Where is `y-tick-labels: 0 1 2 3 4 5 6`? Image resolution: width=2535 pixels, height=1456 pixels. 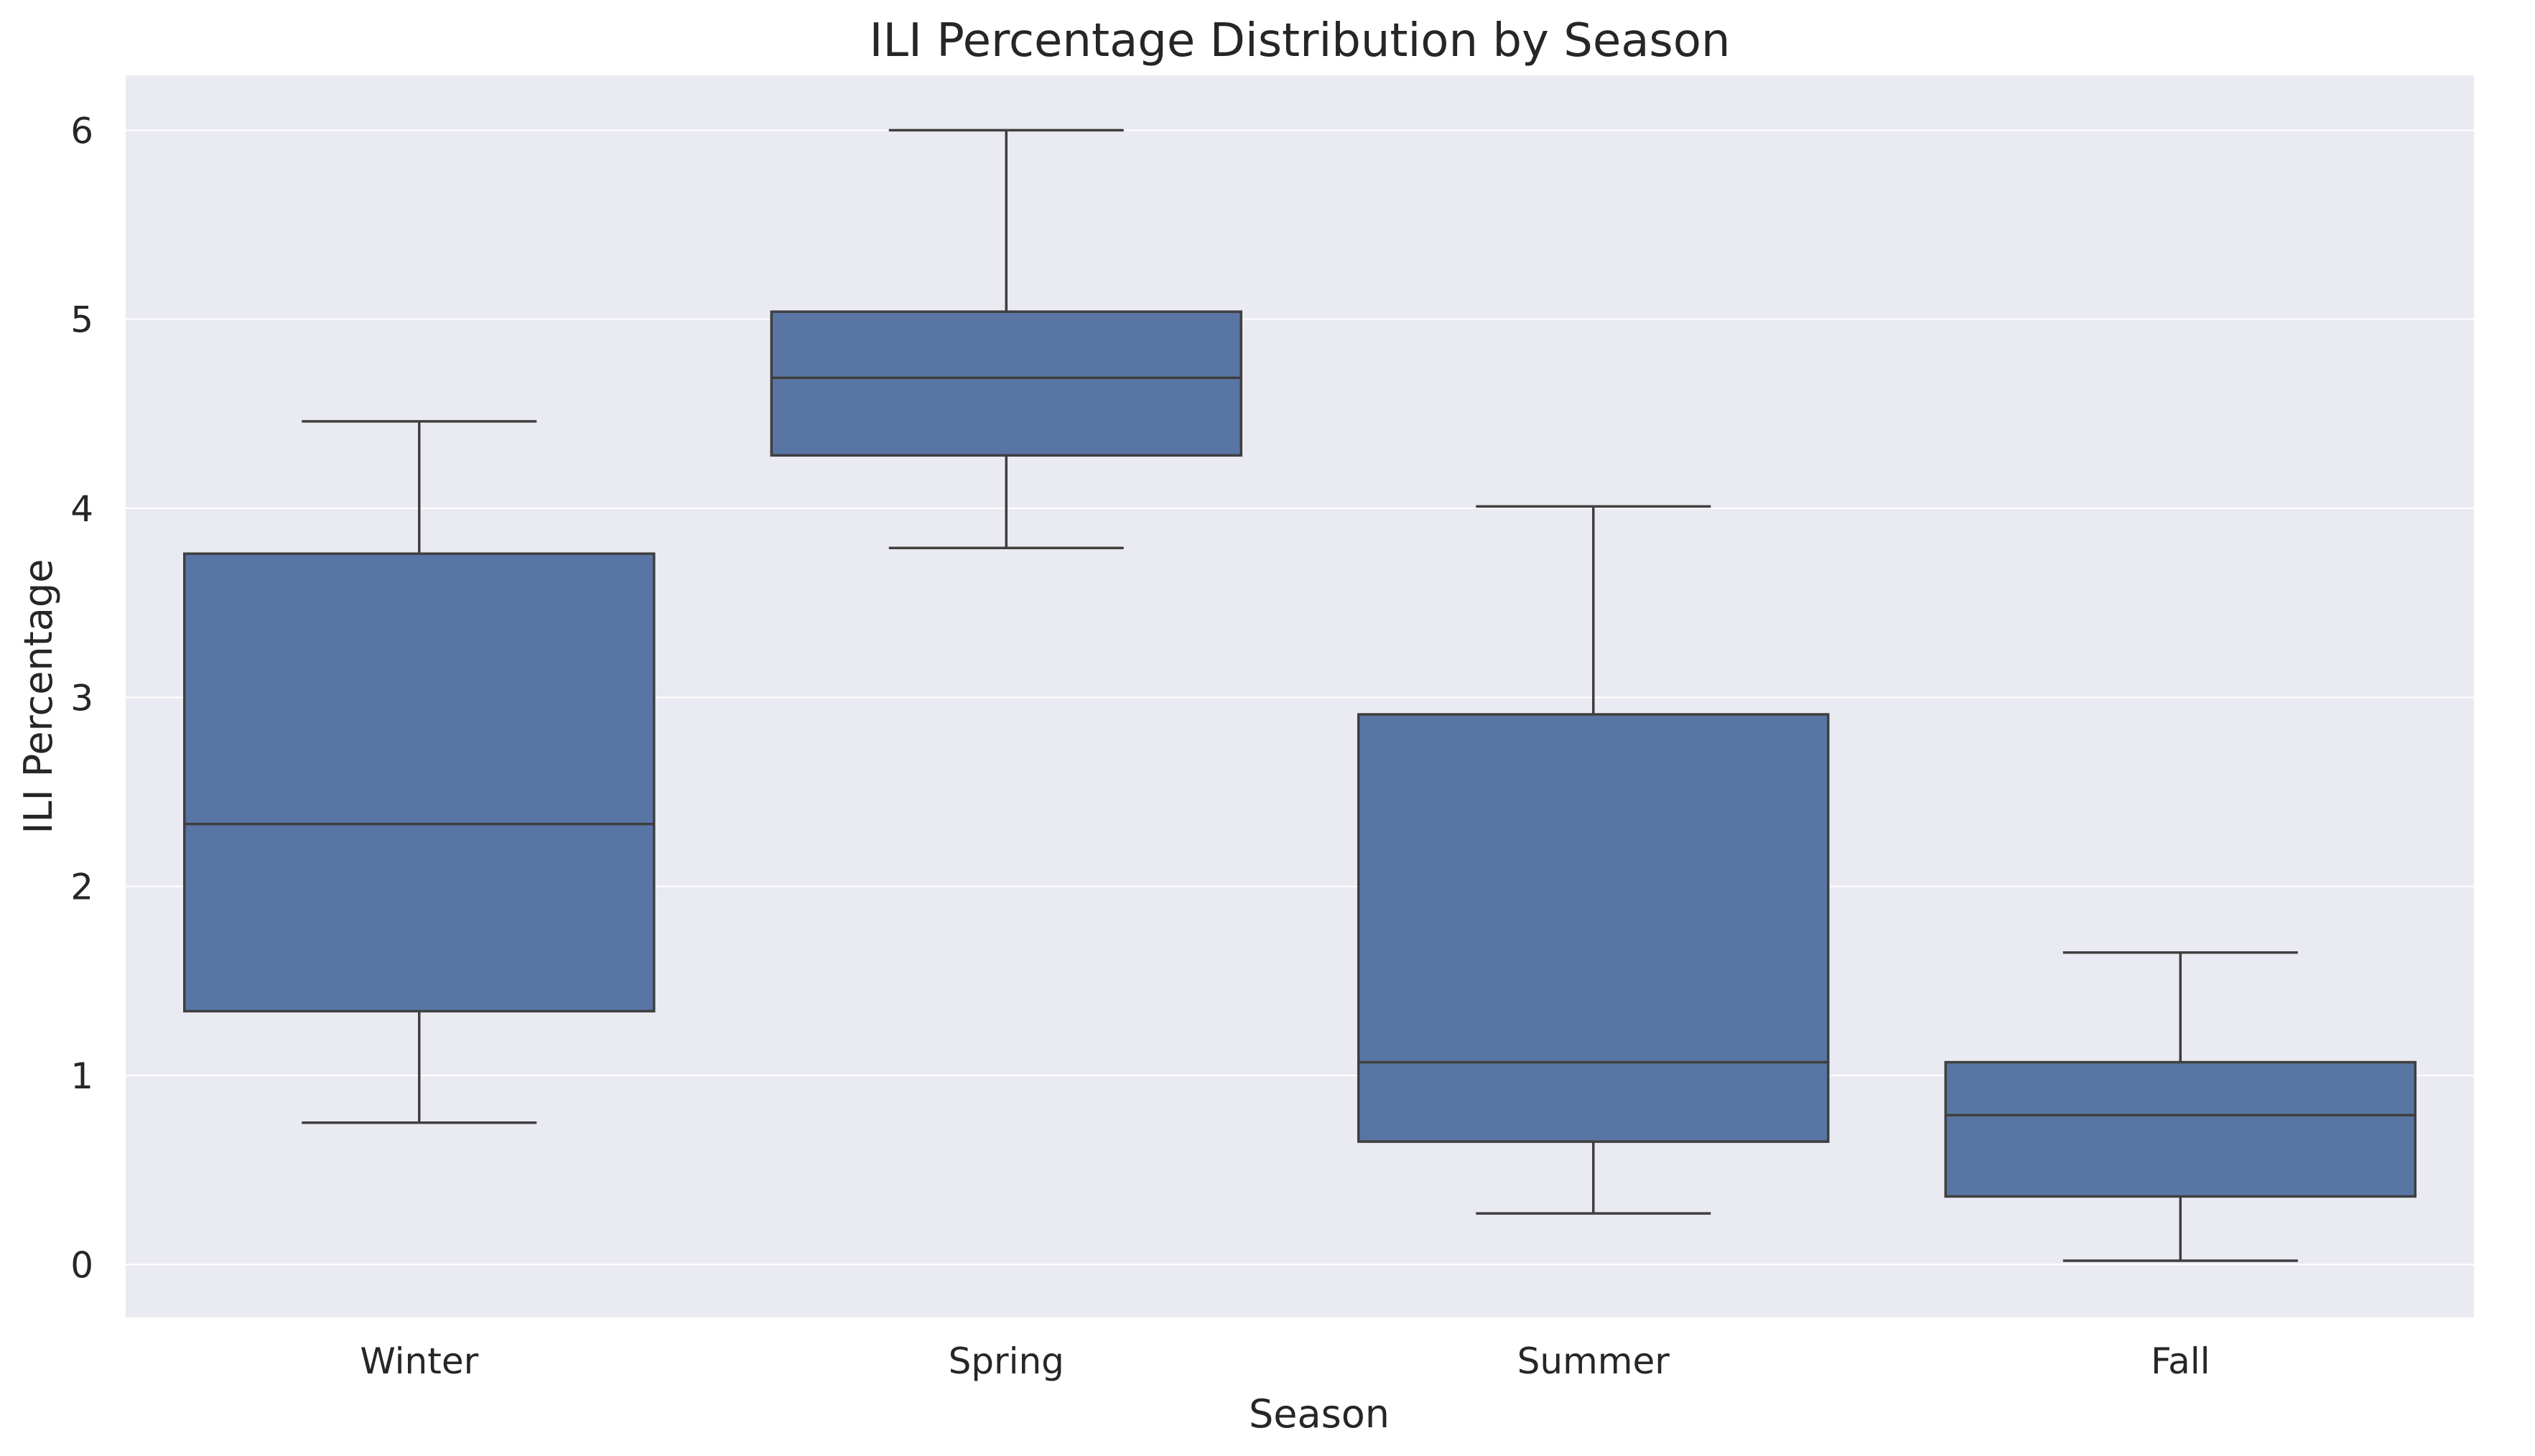
y-tick-labels: 0 1 2 3 4 5 6 is located at coordinates (81, 698).